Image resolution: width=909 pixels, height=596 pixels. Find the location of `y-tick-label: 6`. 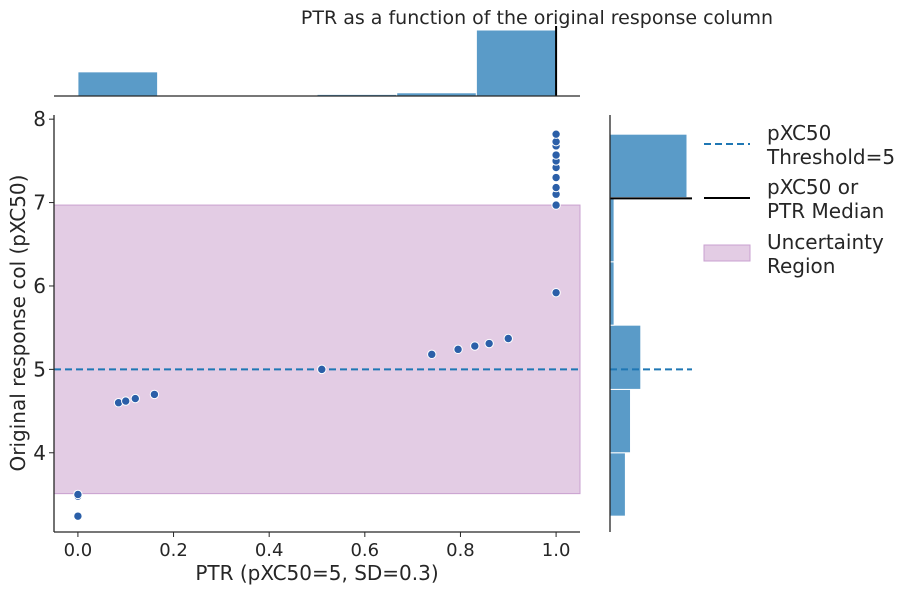

y-tick-label: 6 is located at coordinates (39, 286).